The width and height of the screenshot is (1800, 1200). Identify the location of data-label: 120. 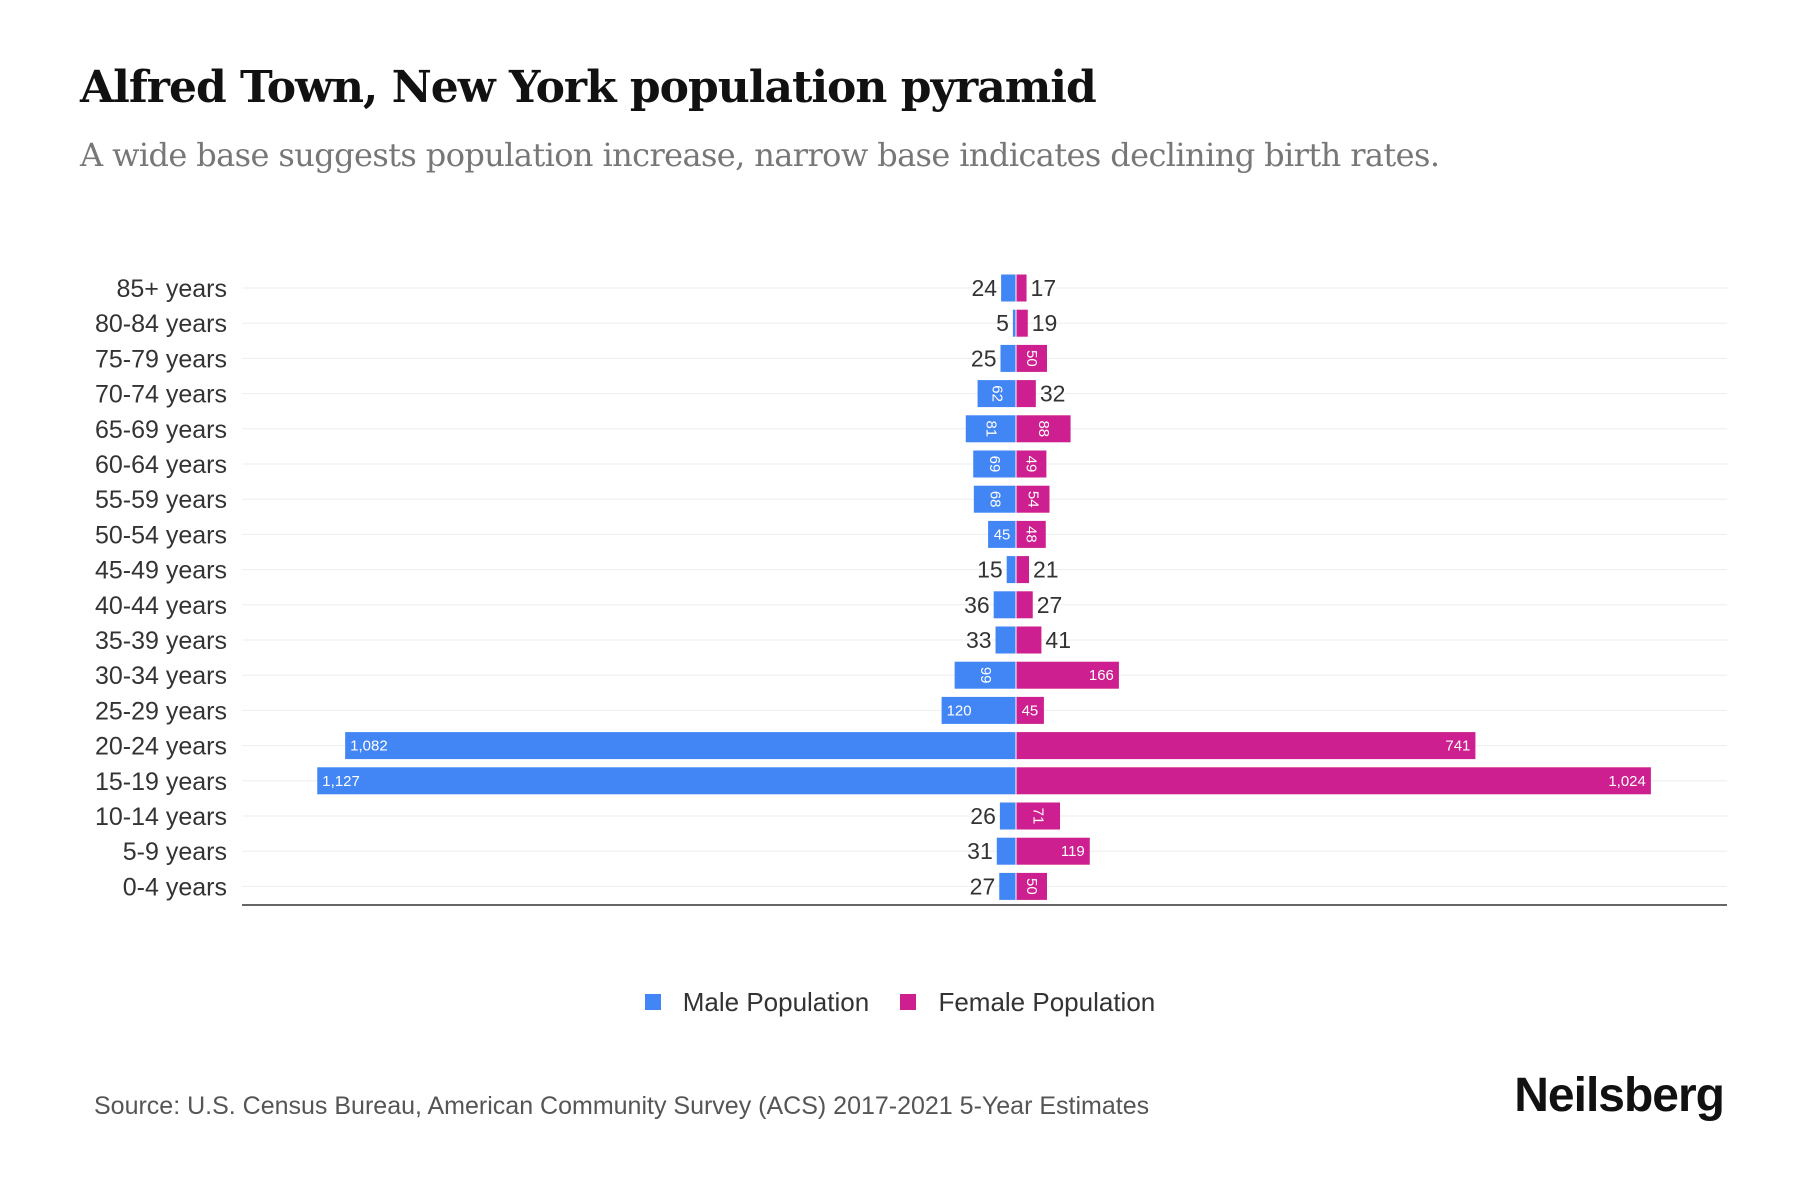
(959, 710).